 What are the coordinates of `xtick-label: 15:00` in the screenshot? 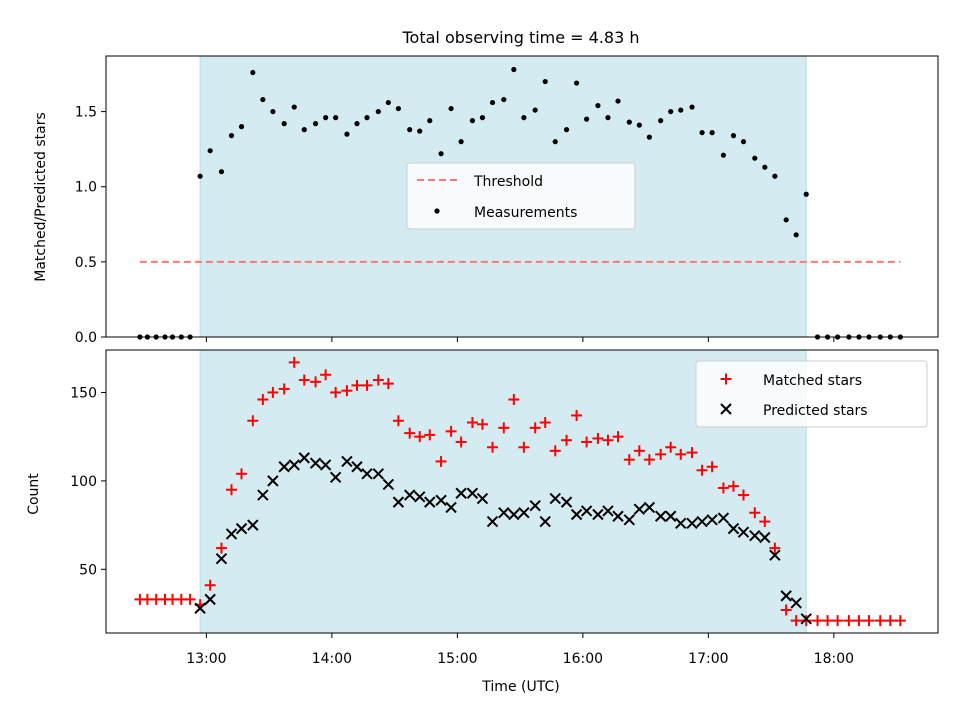 It's located at (457, 659).